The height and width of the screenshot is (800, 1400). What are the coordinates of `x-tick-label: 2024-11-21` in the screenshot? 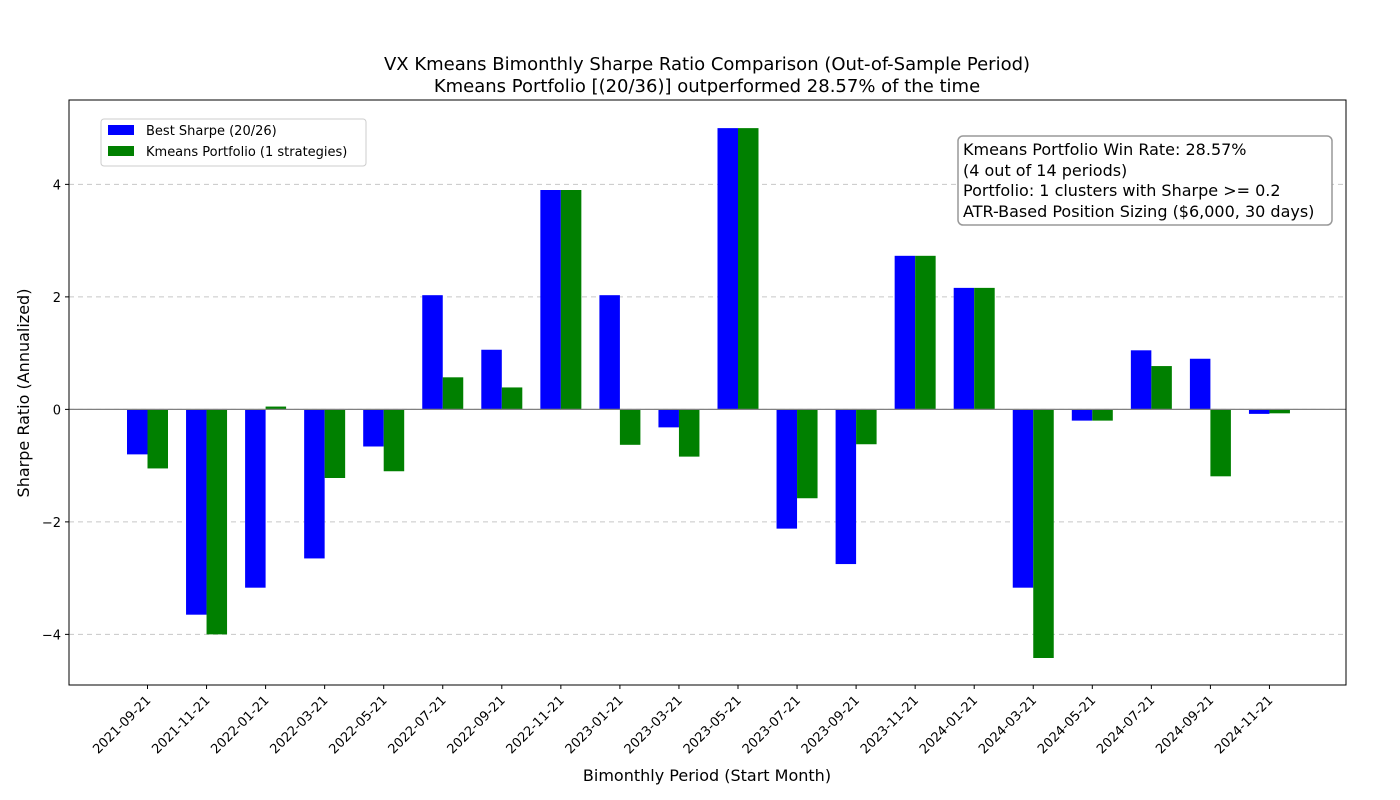 It's located at (1244, 725).